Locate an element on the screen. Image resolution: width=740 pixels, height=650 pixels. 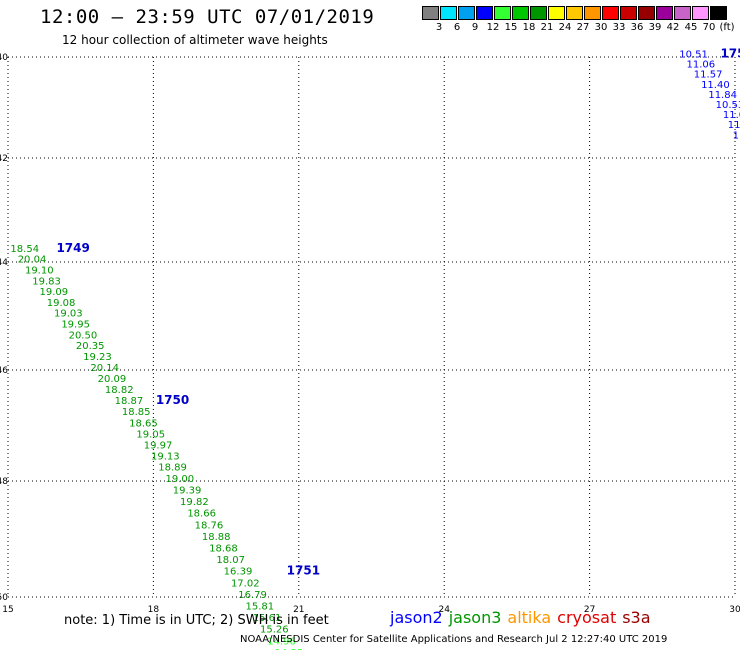
wave-height-value: 19.95 is located at coordinates (75, 325).